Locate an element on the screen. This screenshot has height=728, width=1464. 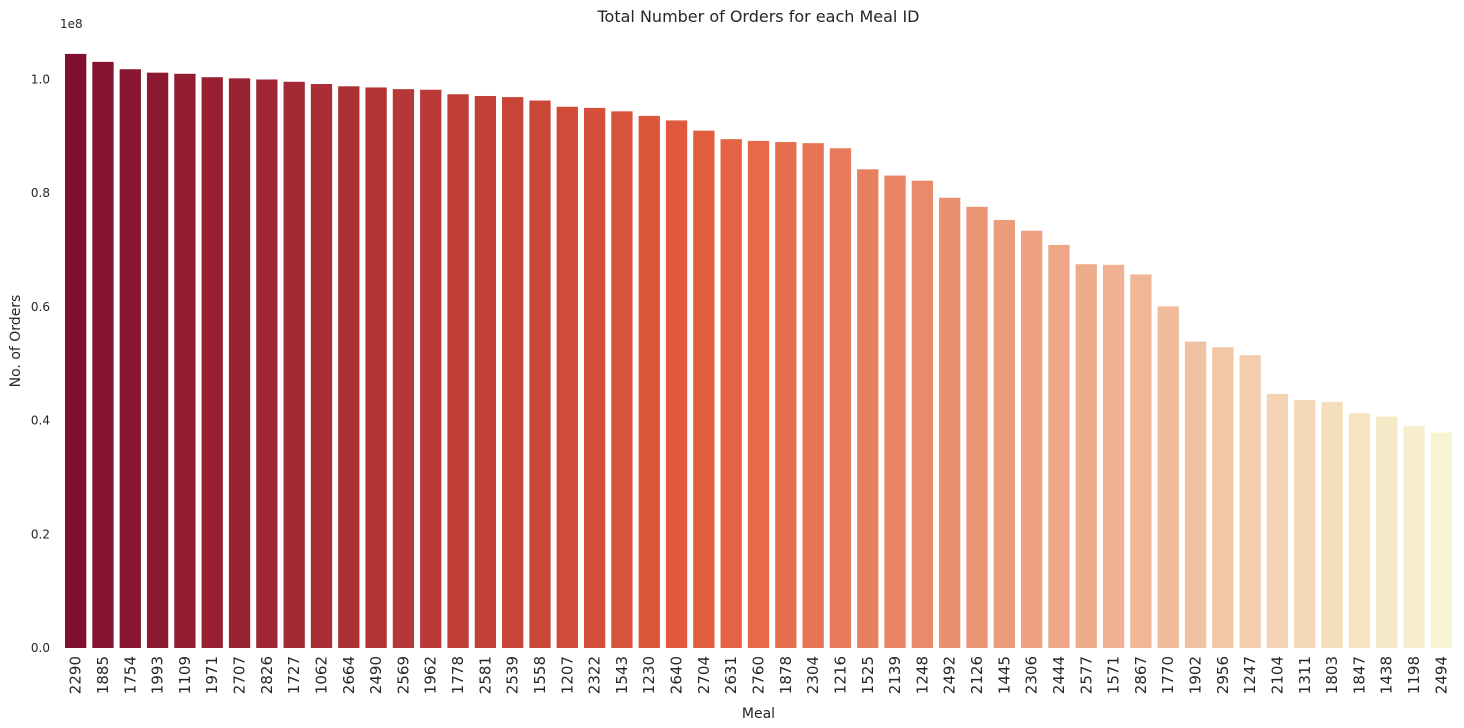
bar-1971 is located at coordinates (212, 363).